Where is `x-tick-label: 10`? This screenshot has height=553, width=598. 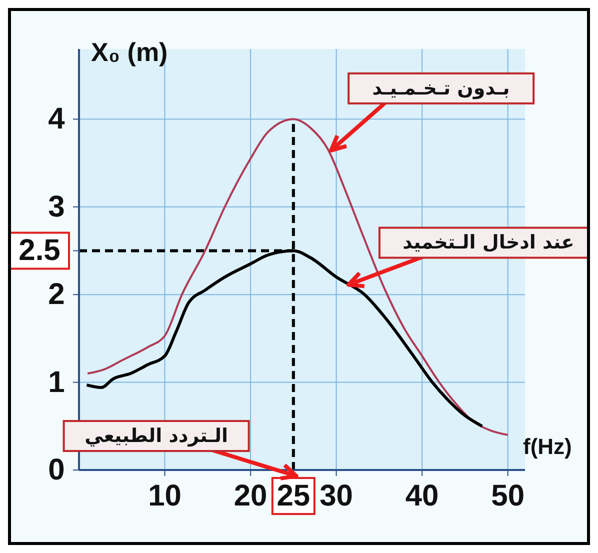
x-tick-label: 10 is located at coordinates (165, 496).